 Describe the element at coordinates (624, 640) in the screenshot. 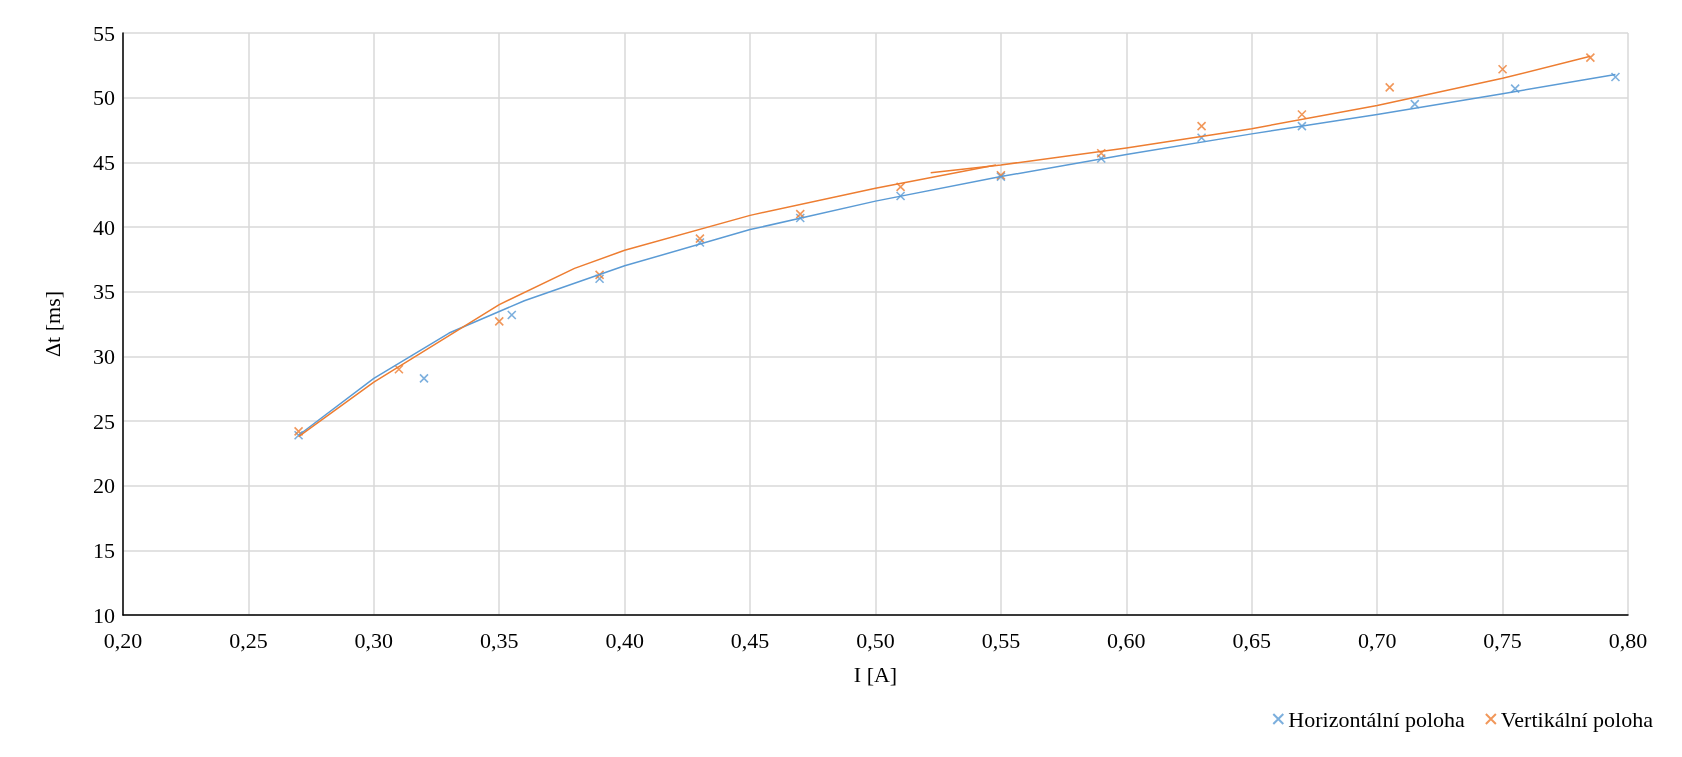

I see `x-tick-label: 0,40` at that location.